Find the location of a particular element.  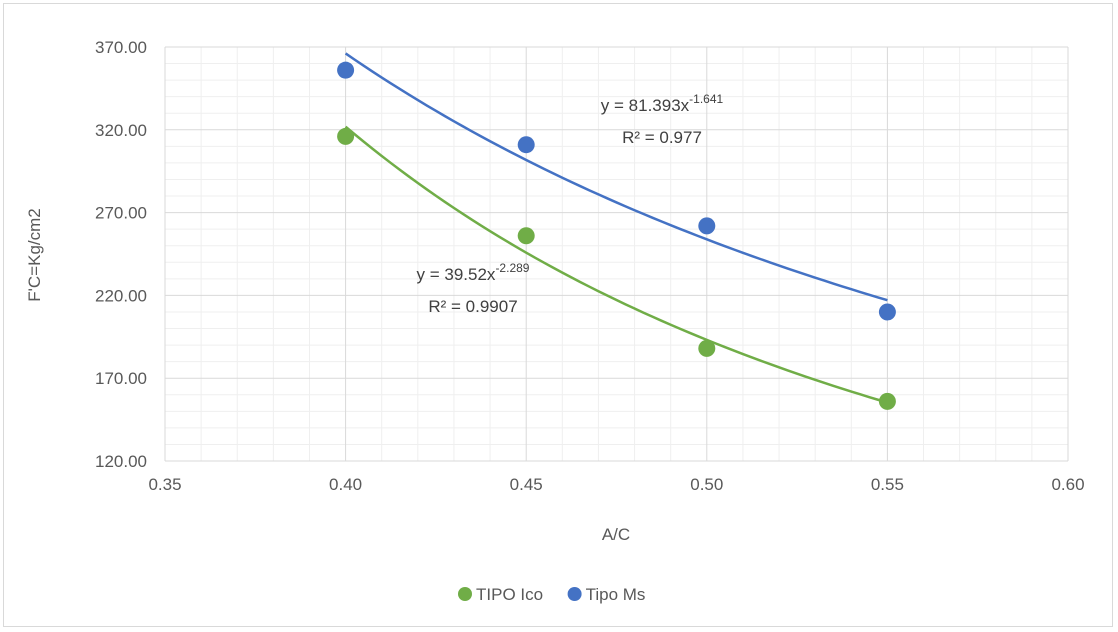

y-axis-label: F'C=Kg/cm2 is located at coordinates (34, 254).